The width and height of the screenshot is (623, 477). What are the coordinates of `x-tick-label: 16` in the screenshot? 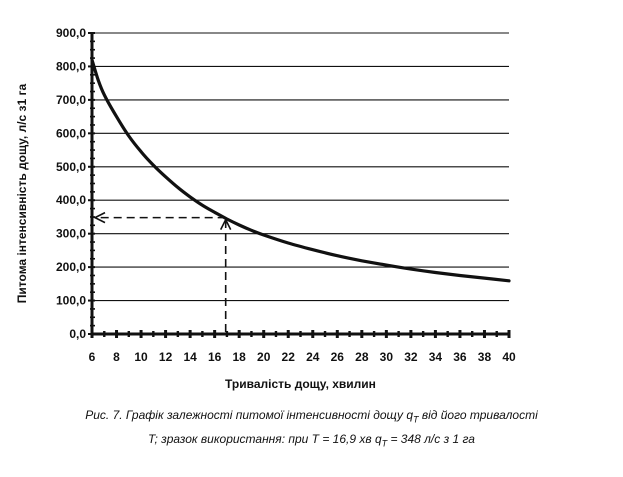 It's located at (215, 357).